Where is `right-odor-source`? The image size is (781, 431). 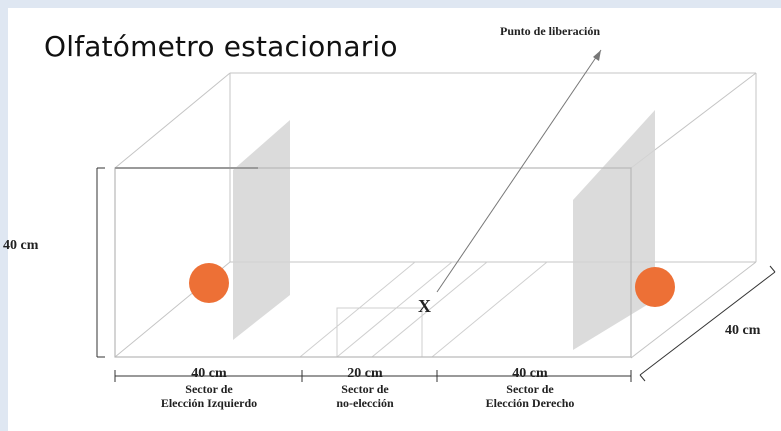 right-odor-source is located at coordinates (655, 287).